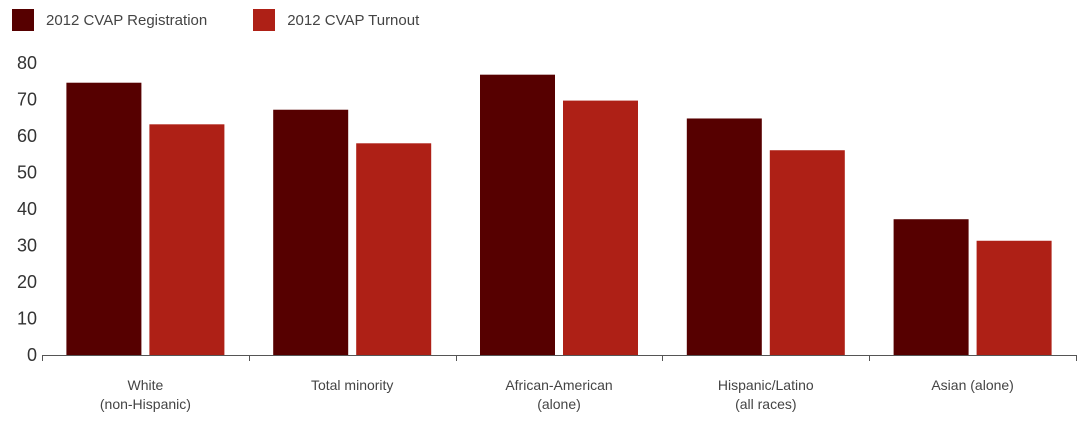  I want to click on x-category-label: African-American, so click(558, 385).